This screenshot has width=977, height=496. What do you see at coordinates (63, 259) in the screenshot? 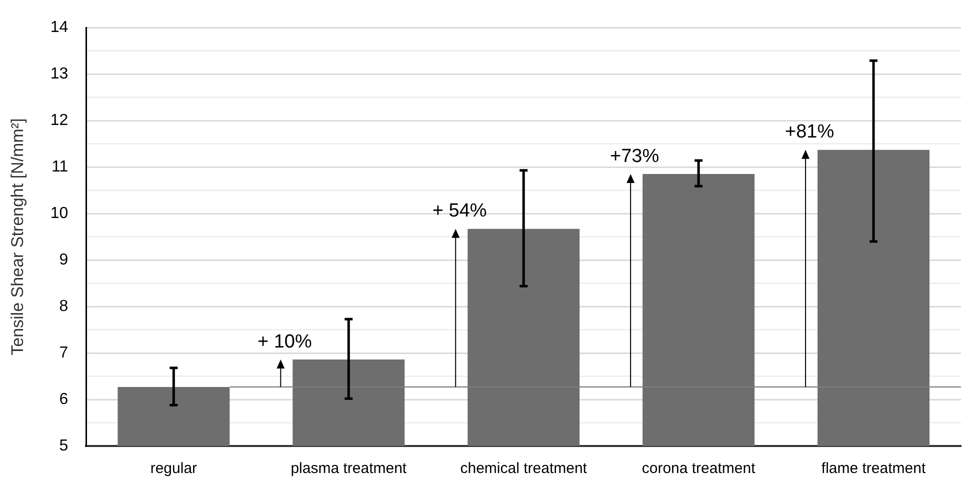
I see `y-tick-label: 9` at bounding box center [63, 259].